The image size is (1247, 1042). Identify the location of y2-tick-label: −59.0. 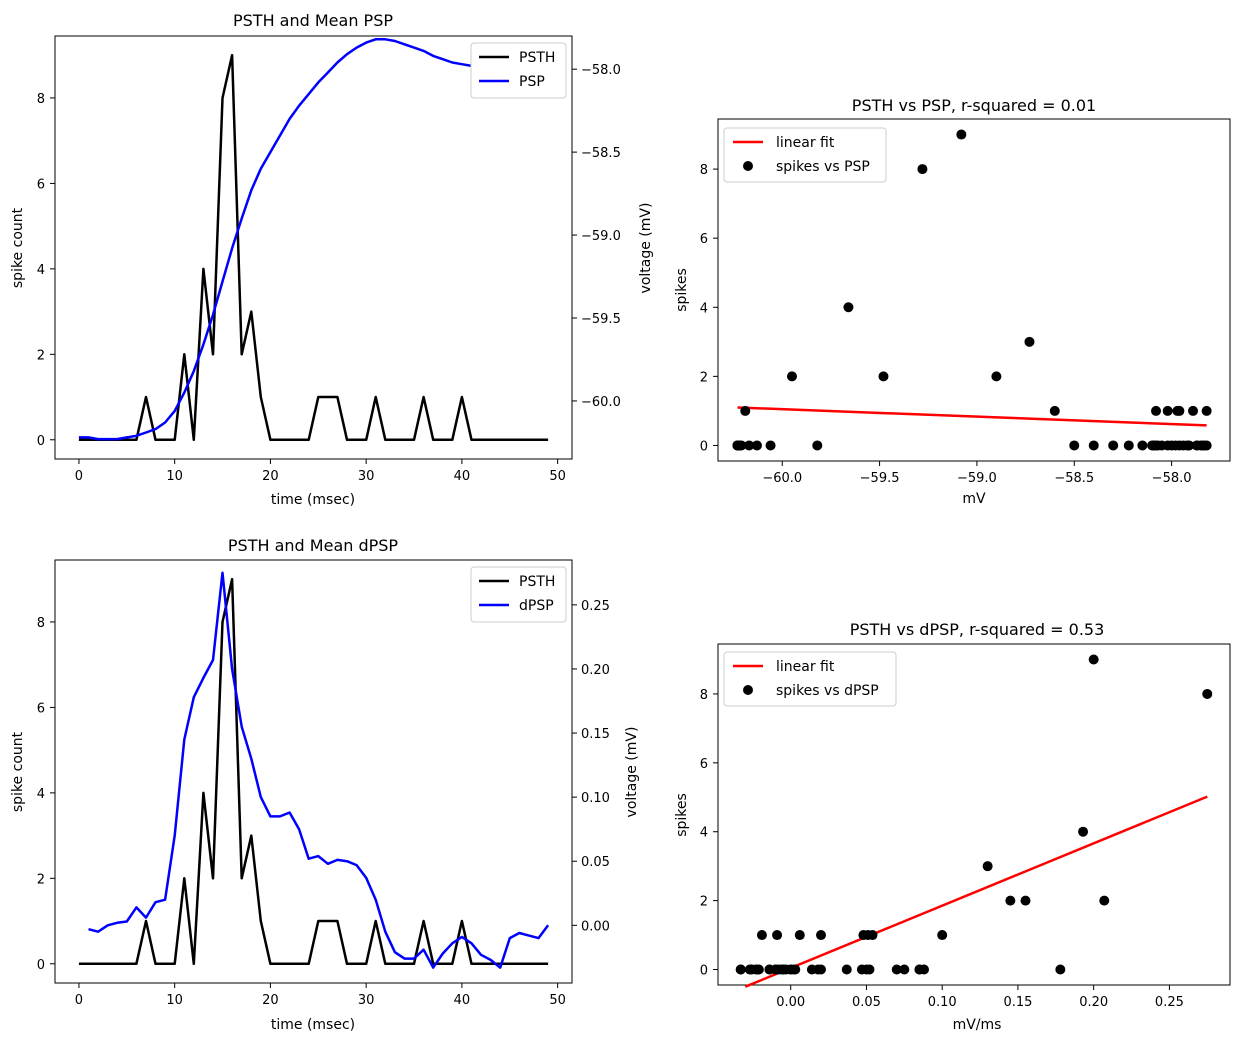
(601, 236).